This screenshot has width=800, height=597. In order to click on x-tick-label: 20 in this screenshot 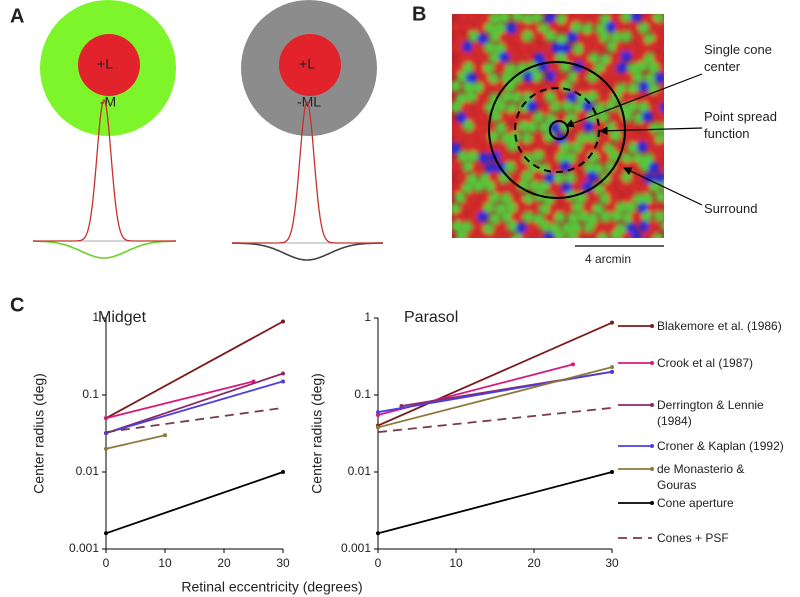, I will do `click(534, 563)`.